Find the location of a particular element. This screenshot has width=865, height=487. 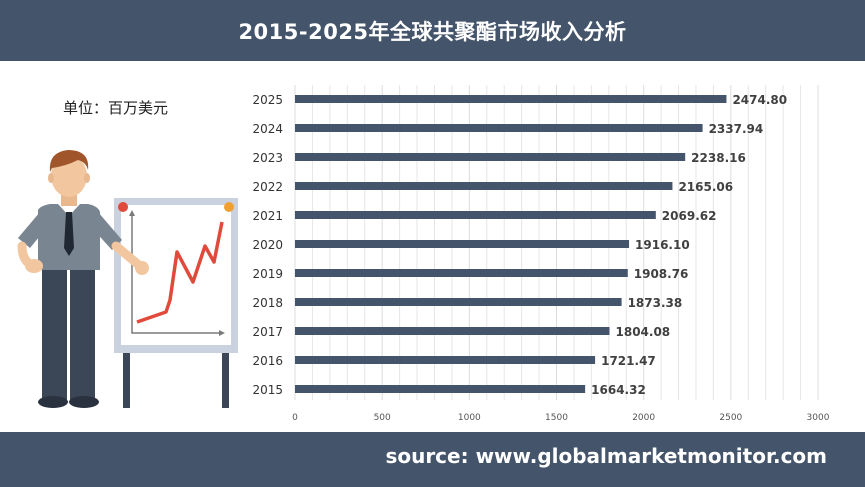

footer-band: source: www.globalmarketmonitor.com is located at coordinates (432, 459).